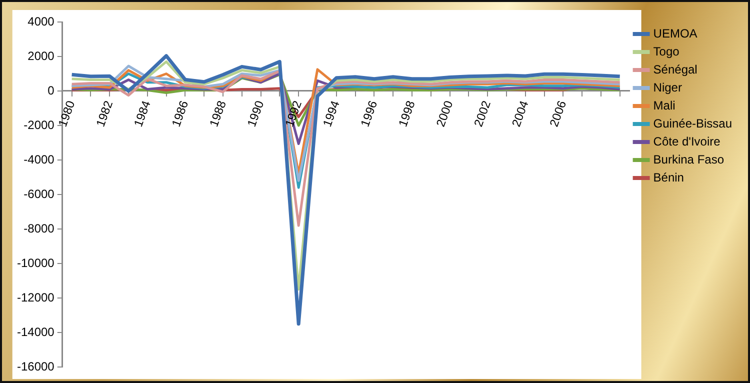  I want to click on y-tick-label: -4000, so click(39, 159).